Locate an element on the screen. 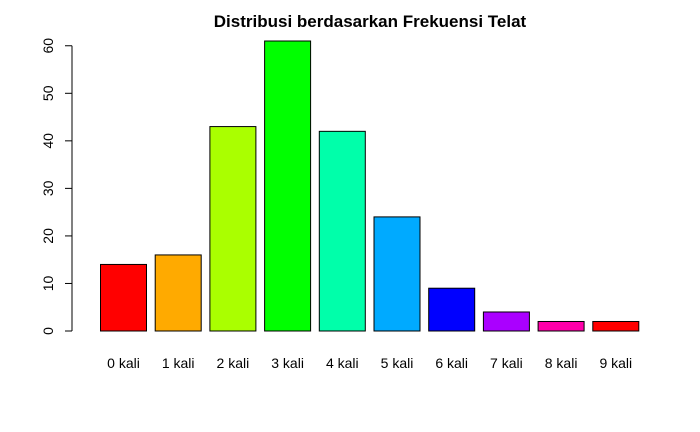 The width and height of the screenshot is (700, 432). bar-3-kali is located at coordinates (288, 186).